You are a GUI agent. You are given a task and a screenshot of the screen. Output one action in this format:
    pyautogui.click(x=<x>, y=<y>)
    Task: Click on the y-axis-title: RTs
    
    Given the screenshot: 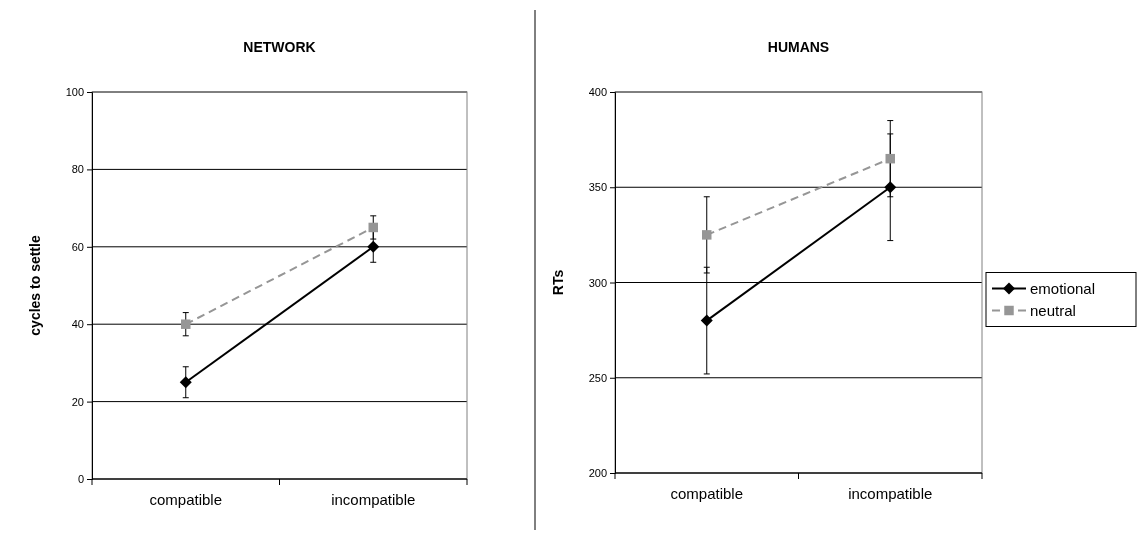 What is the action you would take?
    pyautogui.click(x=558, y=282)
    